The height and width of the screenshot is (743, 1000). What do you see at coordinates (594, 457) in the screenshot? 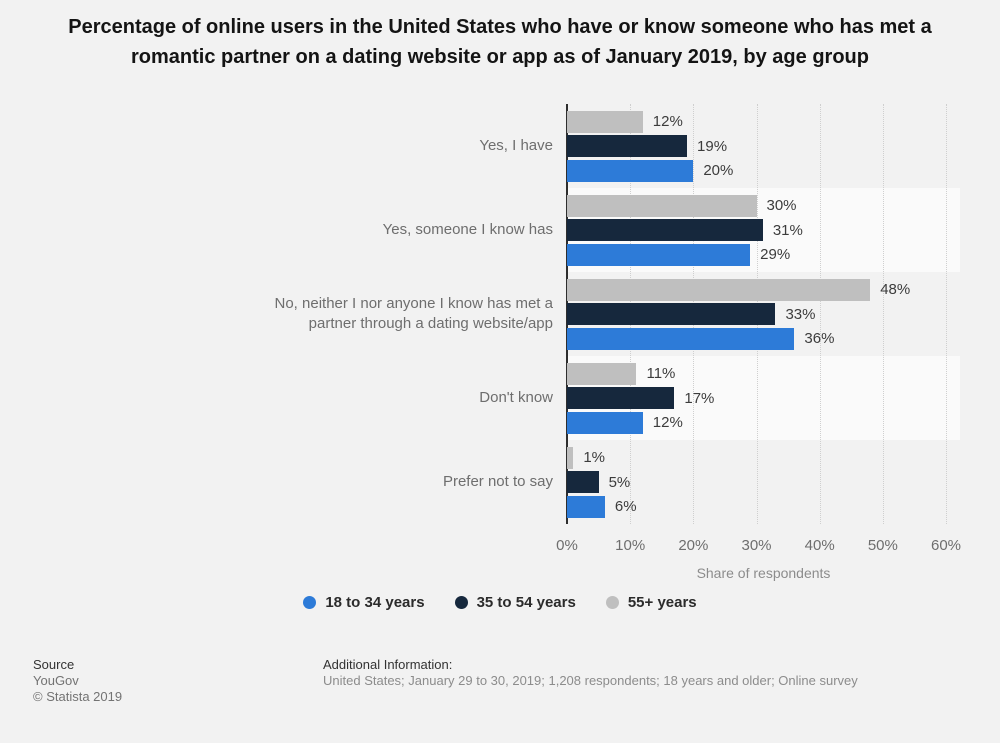
I see `bar-value-label: 1%` at bounding box center [594, 457].